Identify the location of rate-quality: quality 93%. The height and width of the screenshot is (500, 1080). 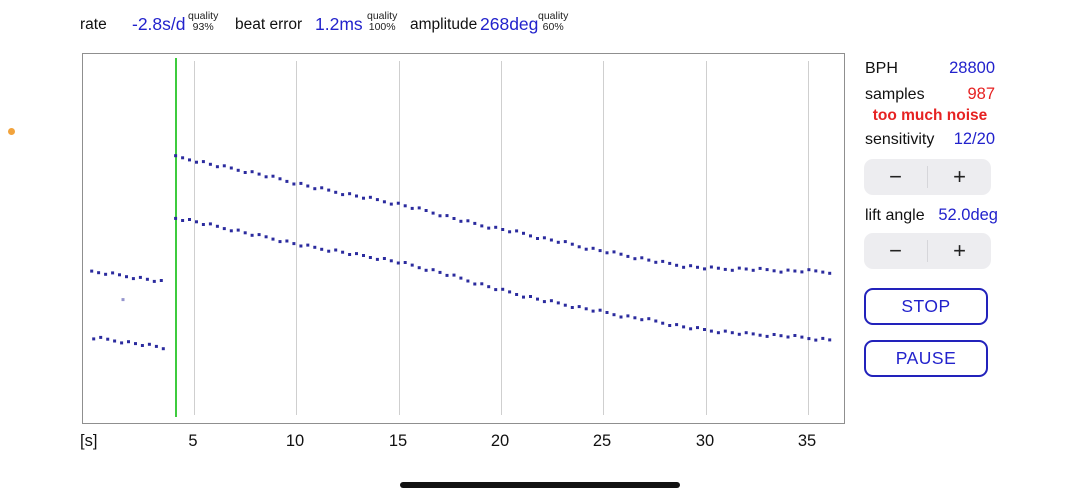
(203, 22).